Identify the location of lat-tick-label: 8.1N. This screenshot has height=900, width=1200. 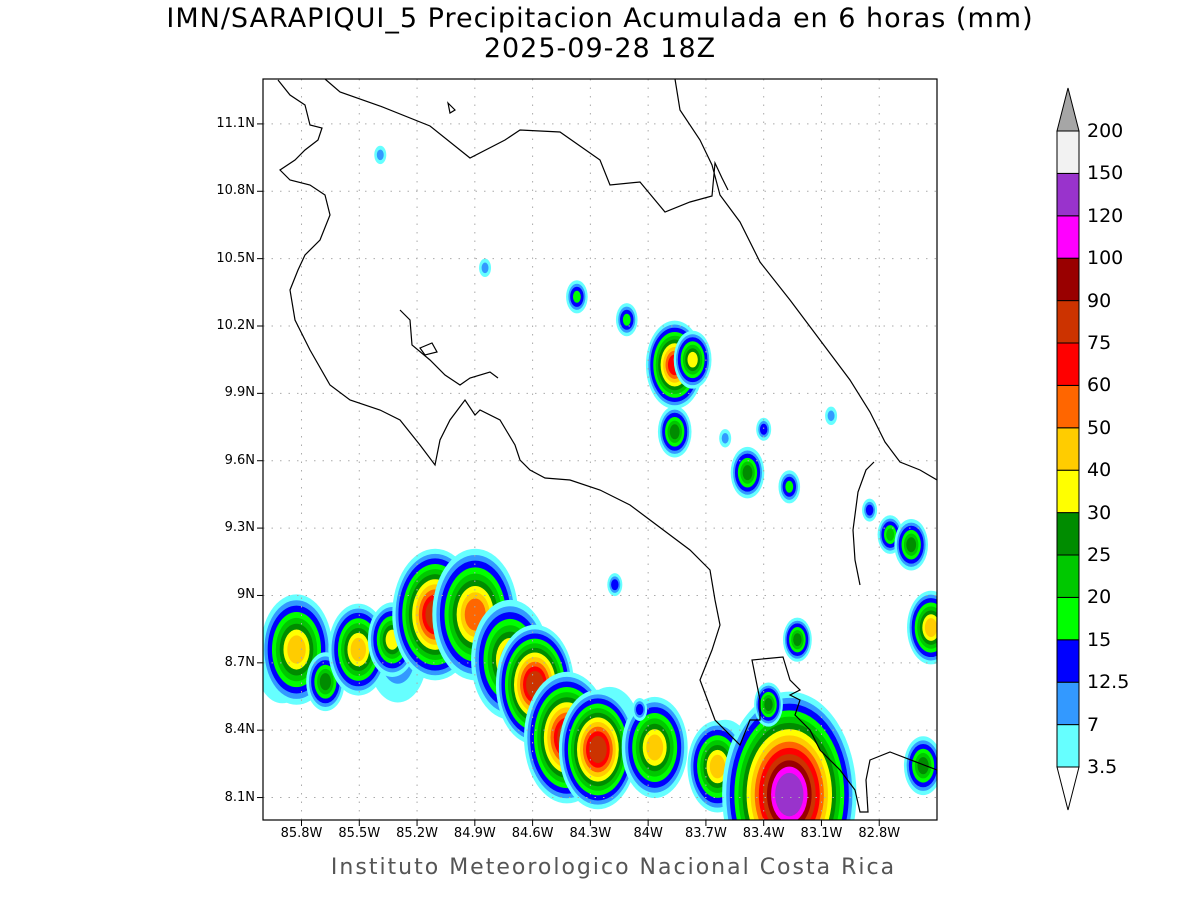
(239, 797).